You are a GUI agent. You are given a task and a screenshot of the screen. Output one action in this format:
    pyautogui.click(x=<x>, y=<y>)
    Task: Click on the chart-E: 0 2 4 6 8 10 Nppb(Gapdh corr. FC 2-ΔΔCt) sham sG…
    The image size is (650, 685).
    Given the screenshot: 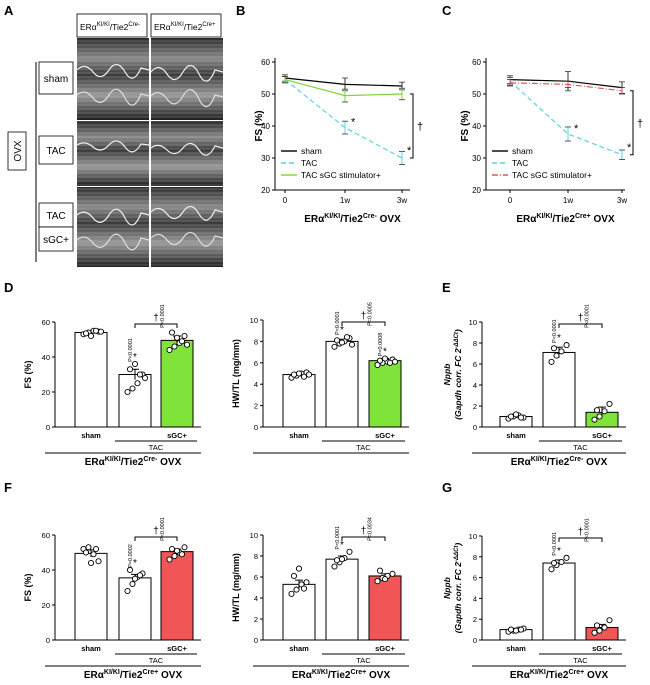 What is the action you would take?
    pyautogui.click(x=534, y=386)
    